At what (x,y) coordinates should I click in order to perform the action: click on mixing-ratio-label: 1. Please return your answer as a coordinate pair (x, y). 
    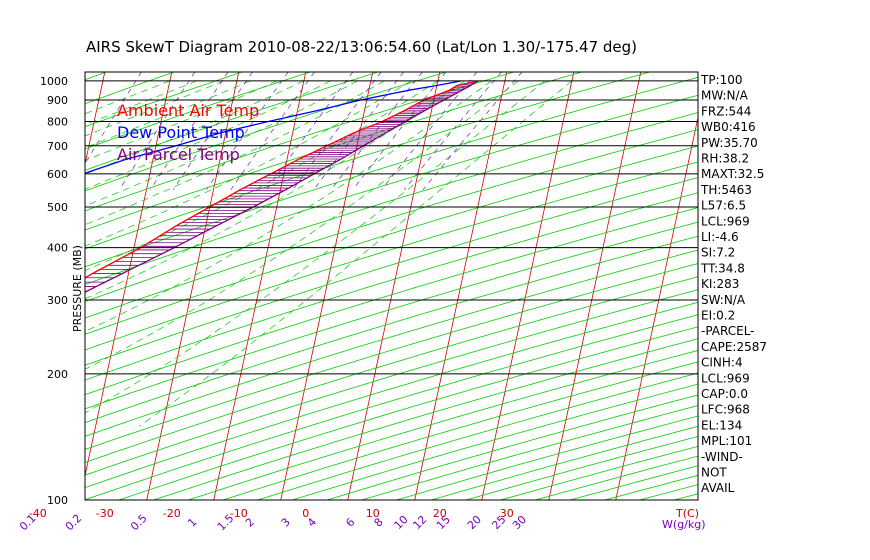
    Looking at the image, I should click on (192, 522).